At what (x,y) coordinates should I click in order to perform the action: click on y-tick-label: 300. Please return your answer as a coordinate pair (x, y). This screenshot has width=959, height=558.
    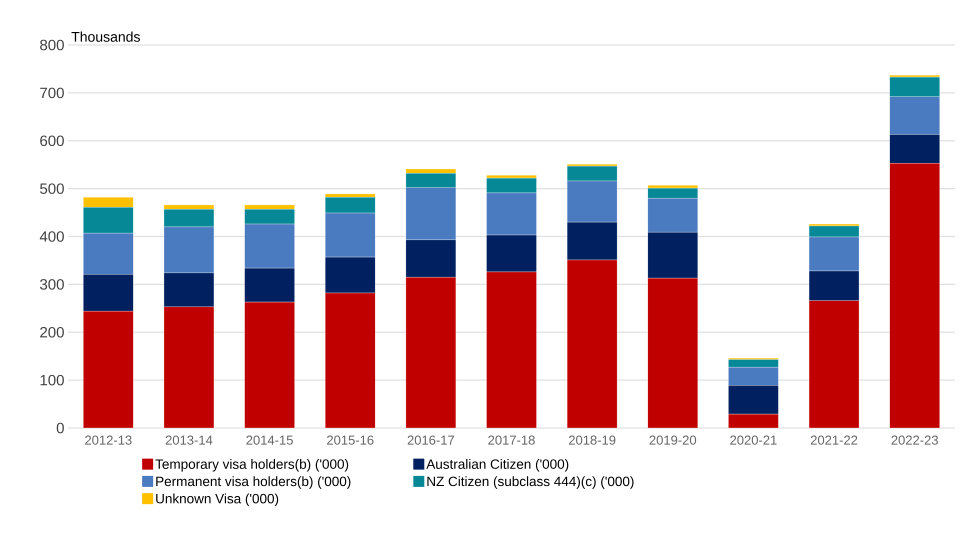
    Looking at the image, I should click on (52, 284).